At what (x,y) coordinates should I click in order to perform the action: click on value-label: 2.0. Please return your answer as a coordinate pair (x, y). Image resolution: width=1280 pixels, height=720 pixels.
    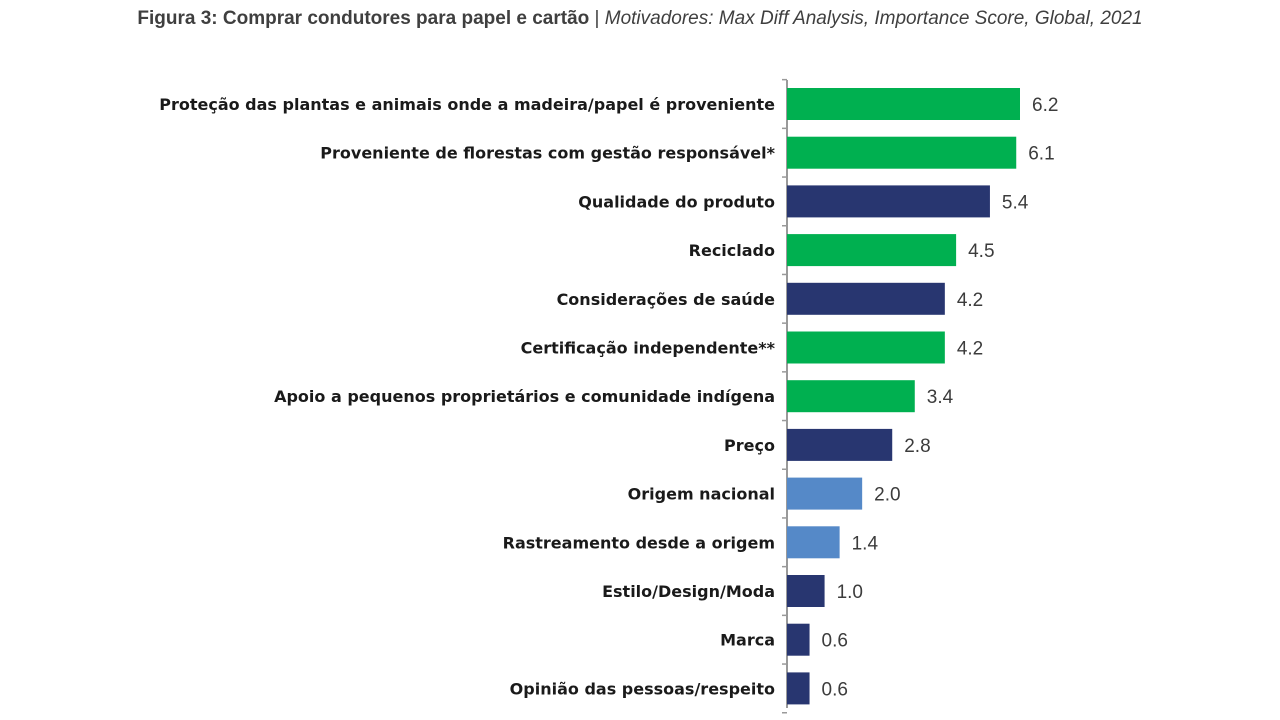
    Looking at the image, I should click on (887, 495).